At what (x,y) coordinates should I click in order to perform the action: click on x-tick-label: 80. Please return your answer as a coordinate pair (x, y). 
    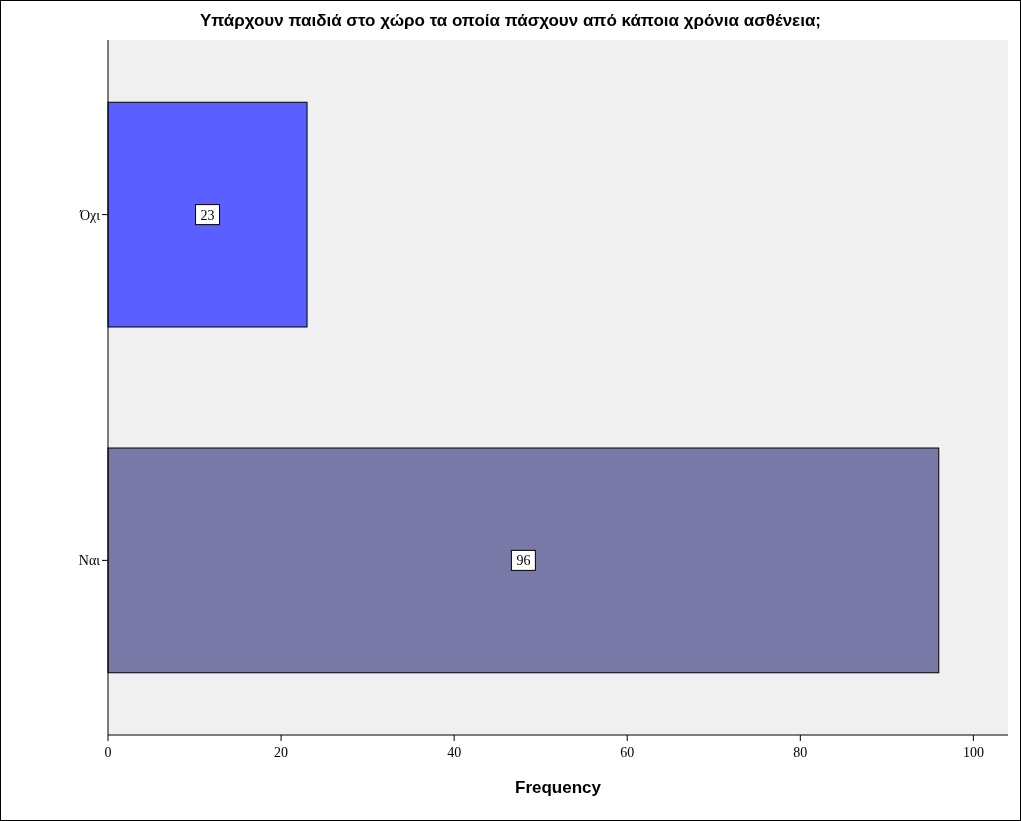
    Looking at the image, I should click on (800, 752).